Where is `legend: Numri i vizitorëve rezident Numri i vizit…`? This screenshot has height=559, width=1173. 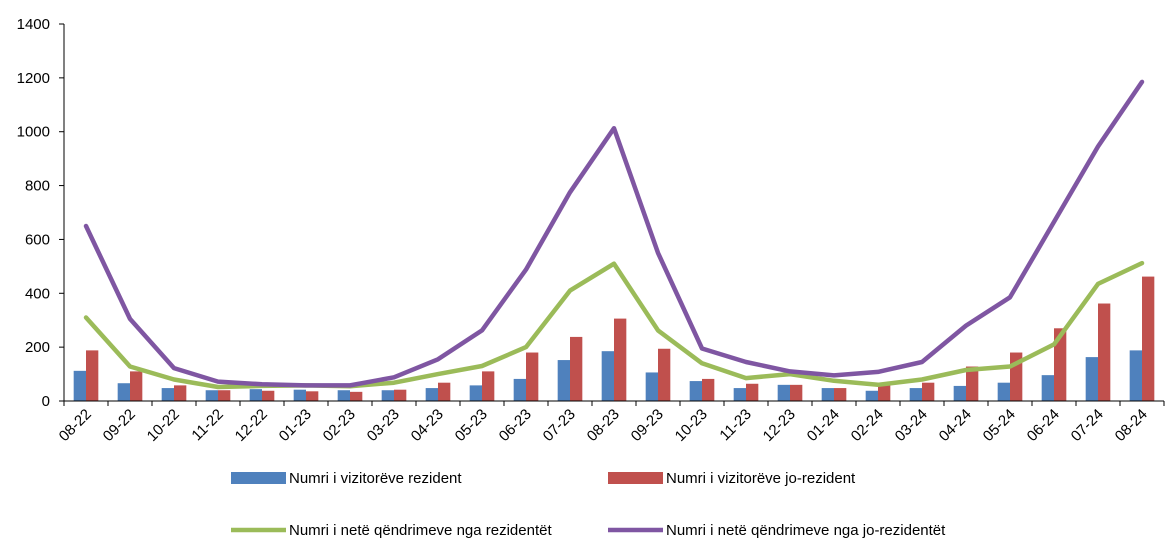 legend: Numri i vizitorëve rezident Numri i vizit… is located at coordinates (588, 504).